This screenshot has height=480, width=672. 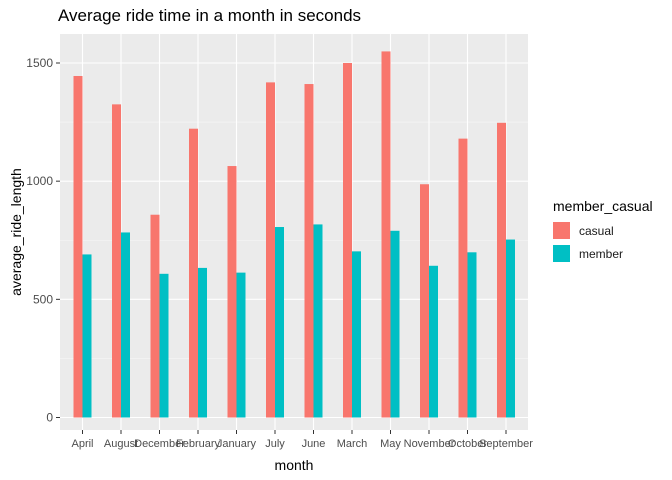 I want to click on x-tick-label: August, so click(x=121, y=444).